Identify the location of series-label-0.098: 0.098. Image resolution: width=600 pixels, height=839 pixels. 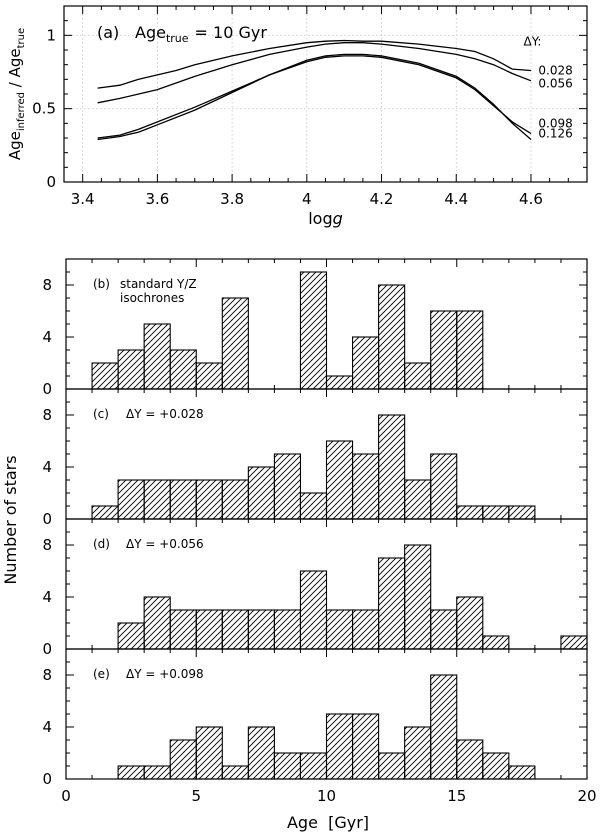
(555, 123).